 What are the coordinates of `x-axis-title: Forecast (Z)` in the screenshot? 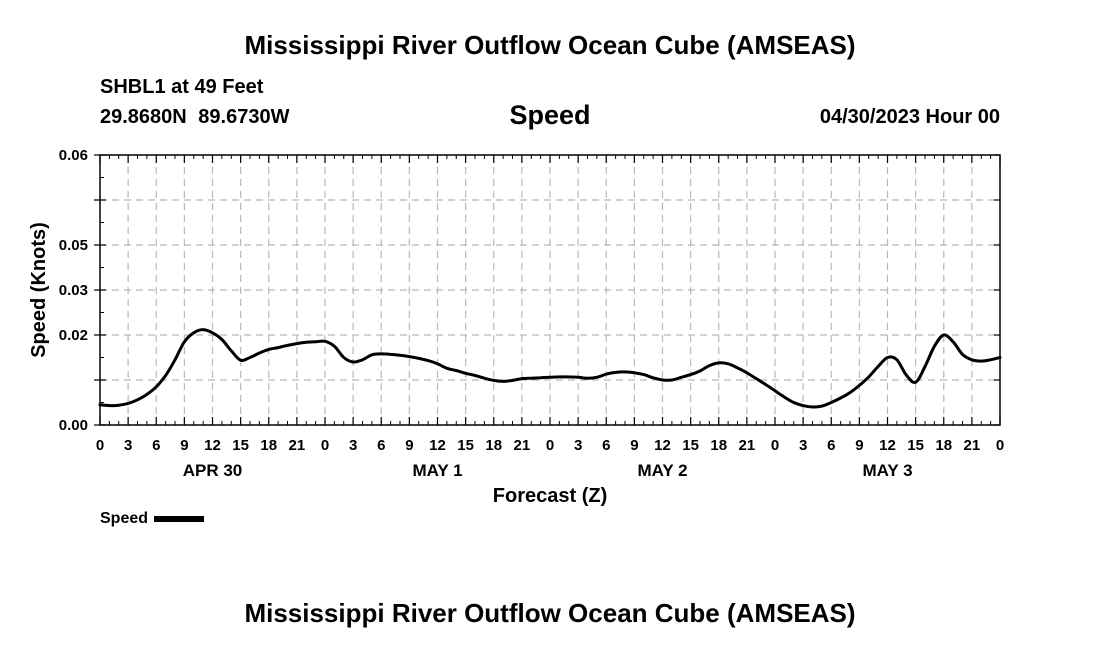 It's located at (550, 496).